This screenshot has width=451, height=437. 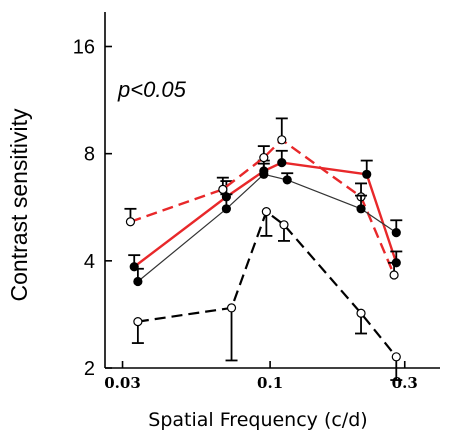 I want to click on series-1-line, so click(x=265, y=214).